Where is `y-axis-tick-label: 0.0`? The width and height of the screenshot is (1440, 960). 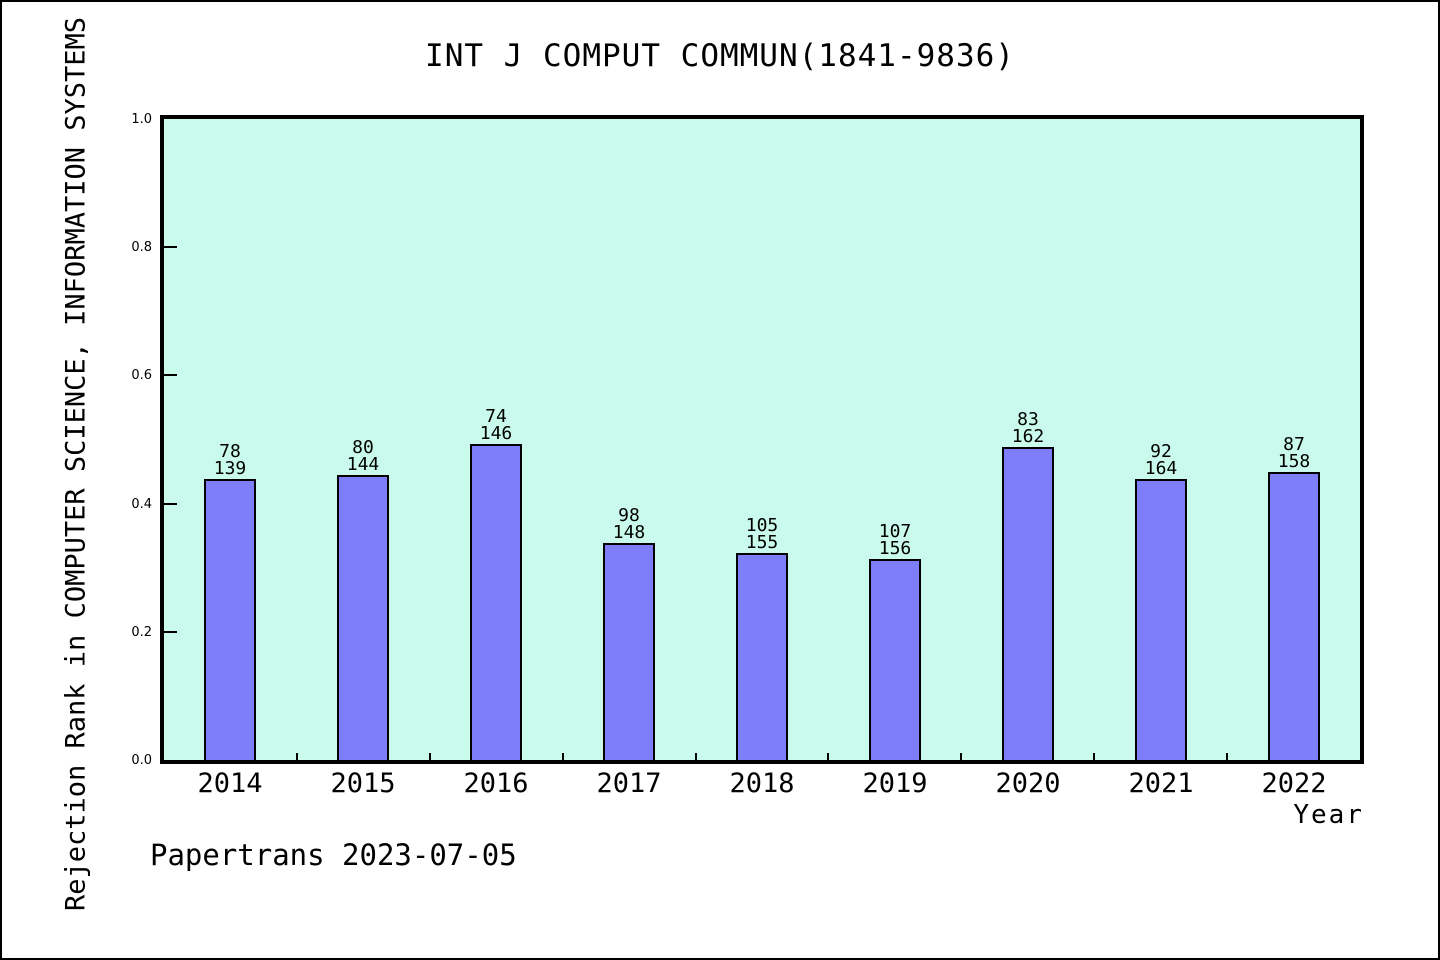 y-axis-tick-label: 0.0 is located at coordinates (141, 760).